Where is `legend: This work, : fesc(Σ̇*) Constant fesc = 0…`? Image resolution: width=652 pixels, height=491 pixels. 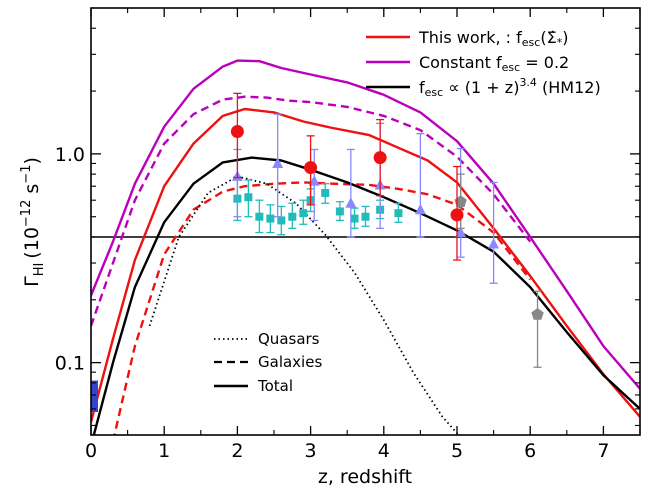 legend: This work, : fesc(Σ̇*) Constant fesc = 0… is located at coordinates (483, 63).